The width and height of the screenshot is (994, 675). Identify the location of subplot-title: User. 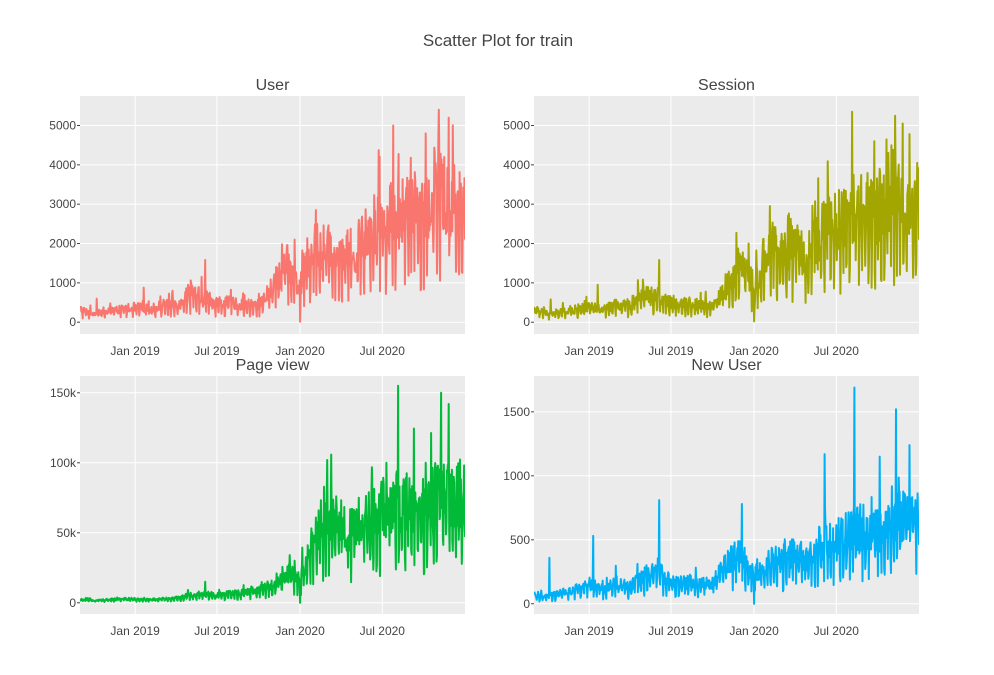
(273, 85).